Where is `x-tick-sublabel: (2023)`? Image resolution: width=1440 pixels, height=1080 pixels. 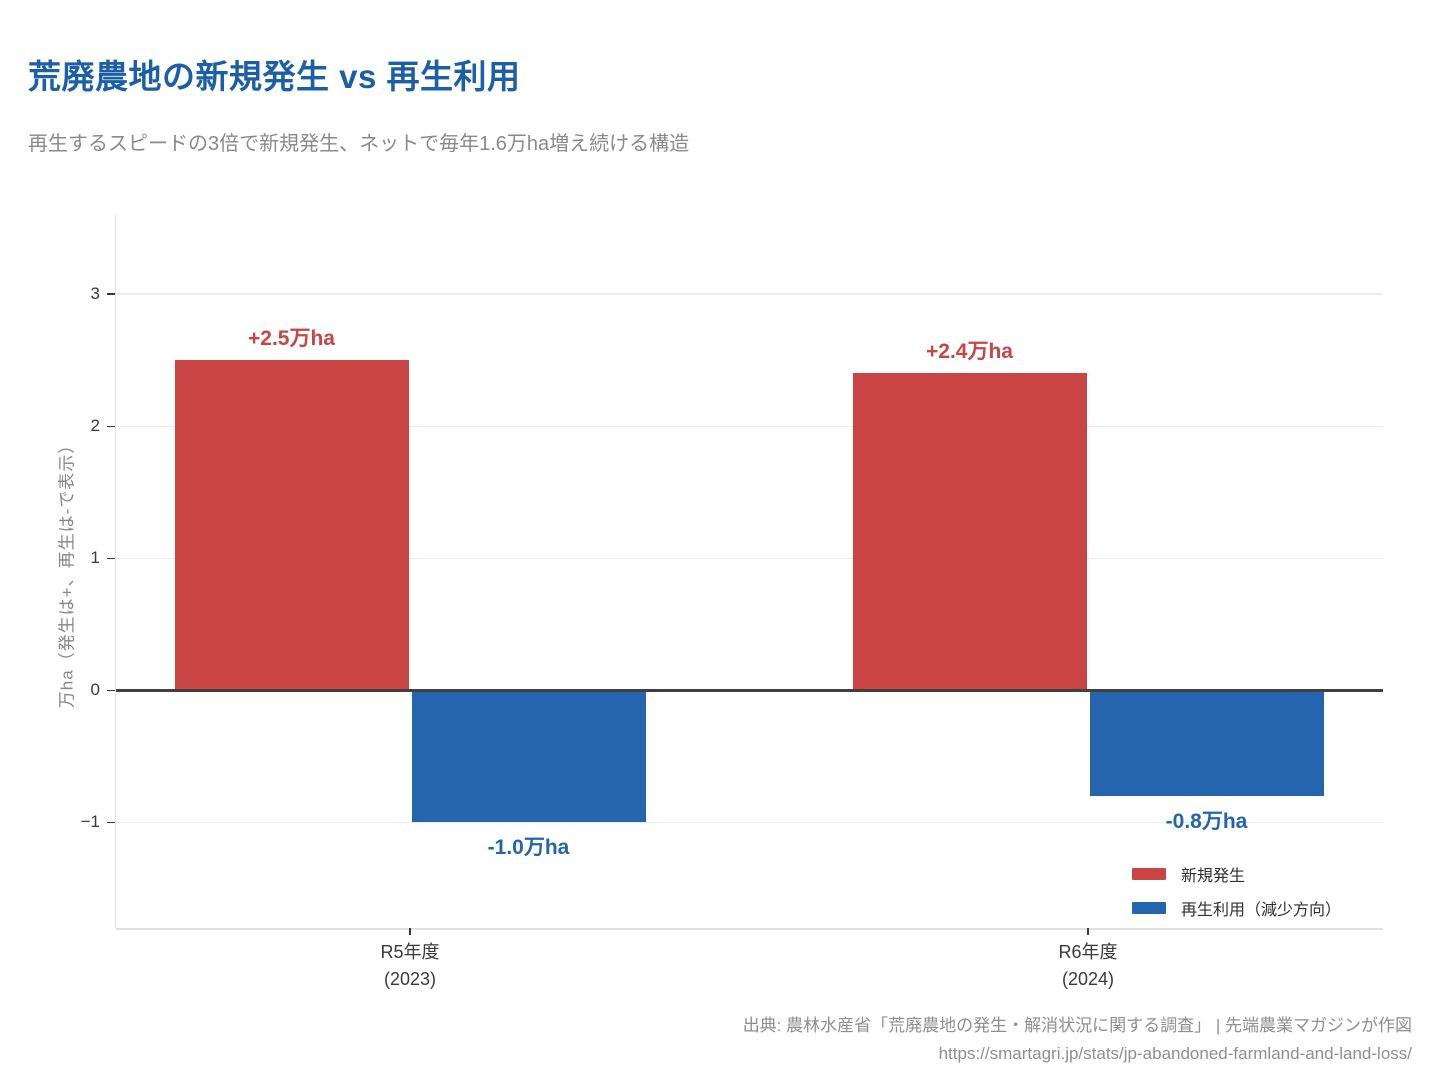
x-tick-sublabel: (2023) is located at coordinates (410, 979).